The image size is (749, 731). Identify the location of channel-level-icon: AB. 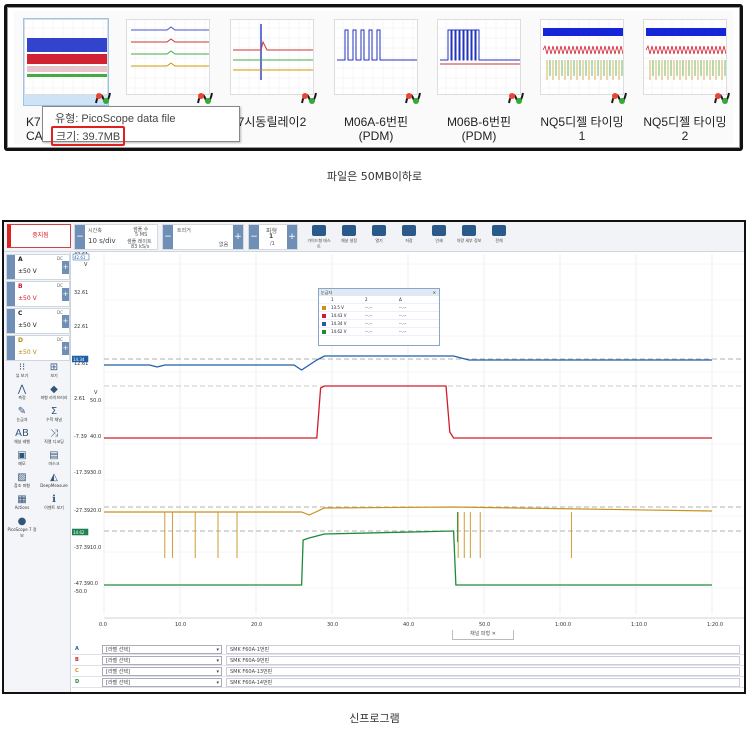
(22, 433).